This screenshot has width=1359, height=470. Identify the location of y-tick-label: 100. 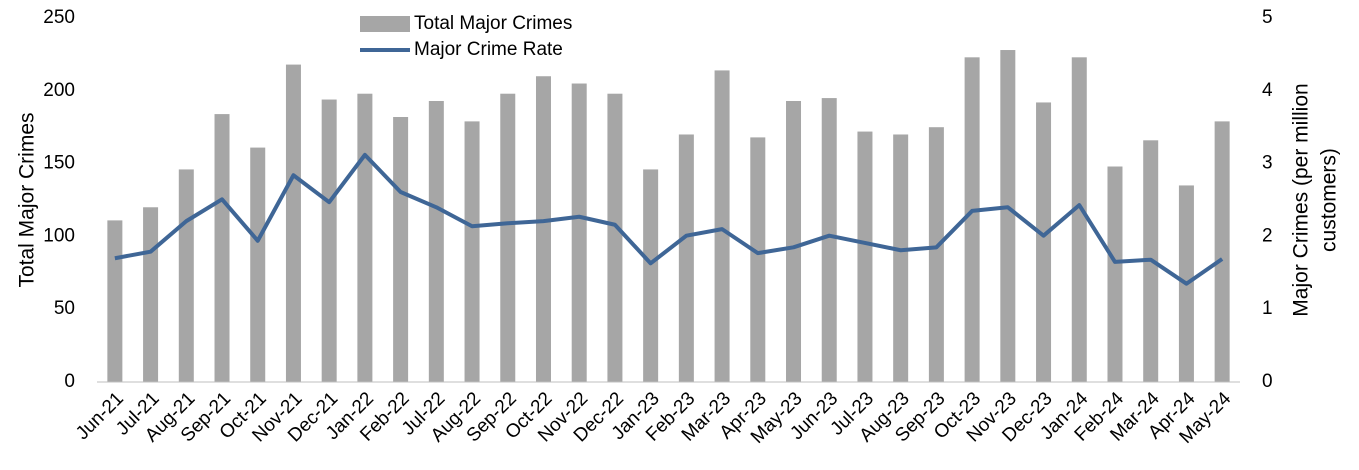
(59, 235).